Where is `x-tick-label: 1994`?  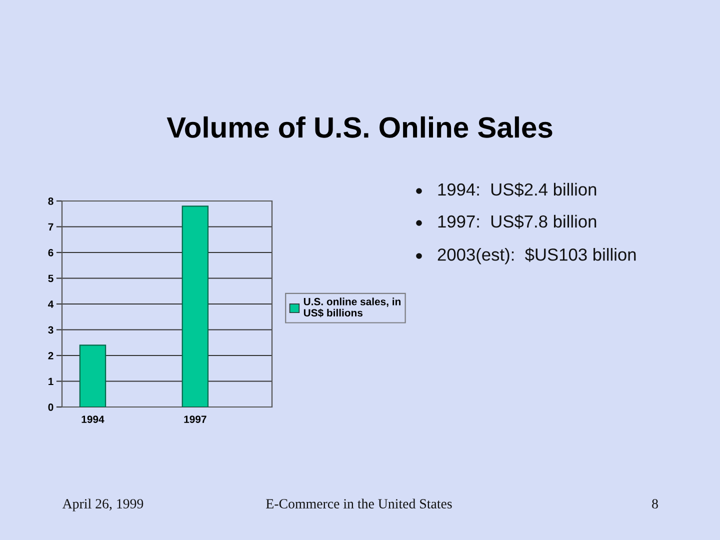 x-tick-label: 1994 is located at coordinates (93, 419).